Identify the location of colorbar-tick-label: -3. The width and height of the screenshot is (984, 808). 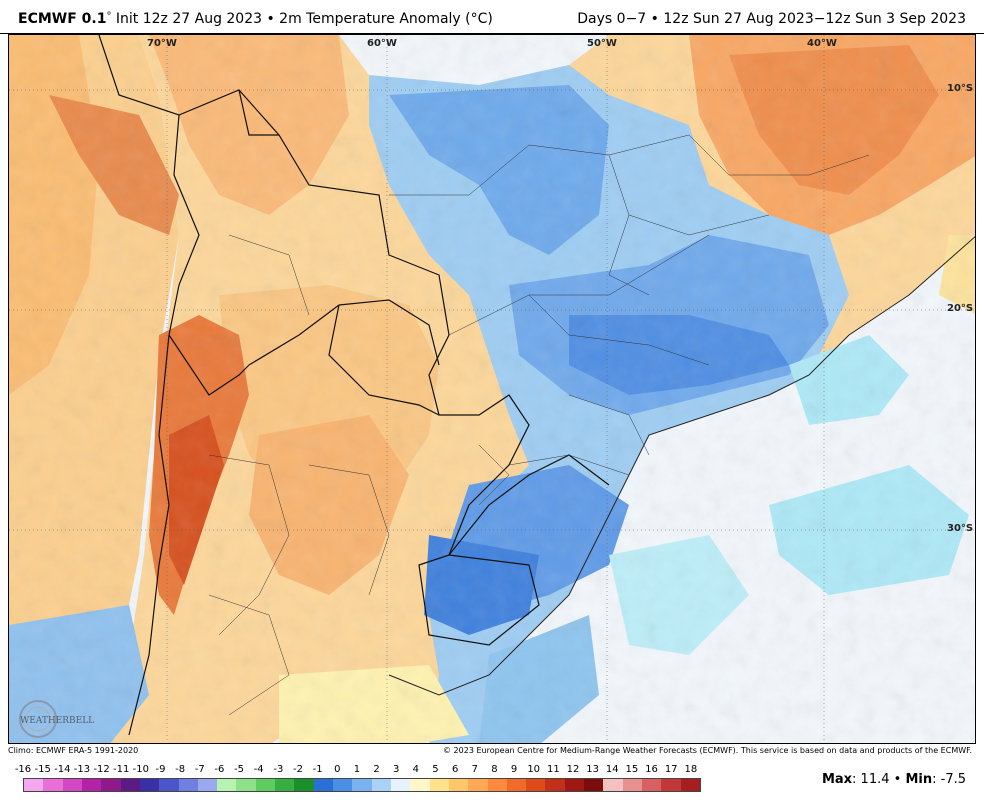
(278, 769).